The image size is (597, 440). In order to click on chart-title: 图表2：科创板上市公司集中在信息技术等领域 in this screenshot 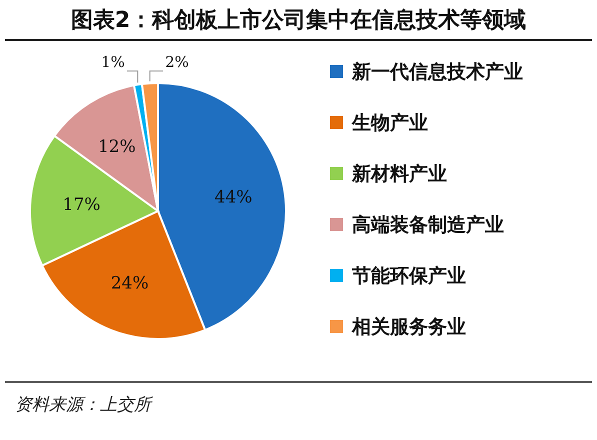, I will do `click(298, 20)`.